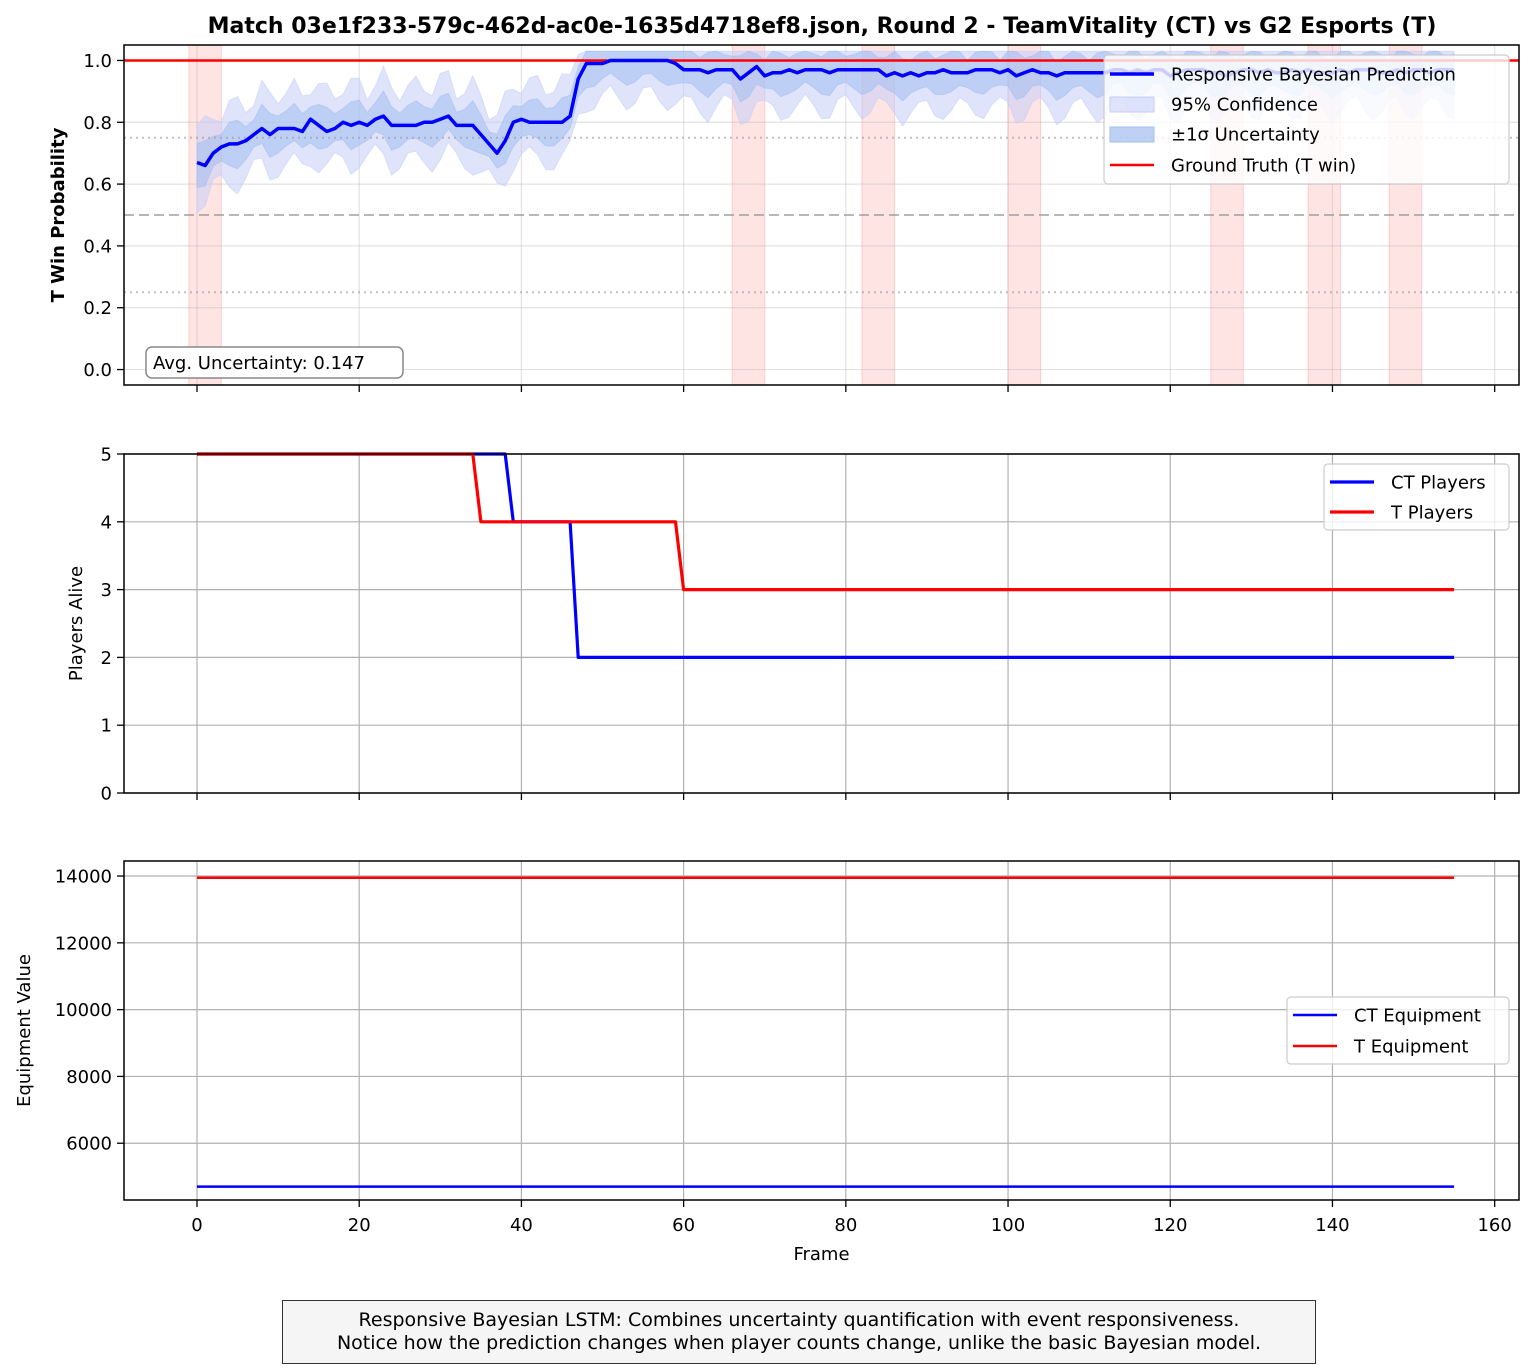 Image resolution: width=1535 pixels, height=1370 pixels. Describe the element at coordinates (1416, 497) in the screenshot. I see `legend: CT Players T Players` at that location.